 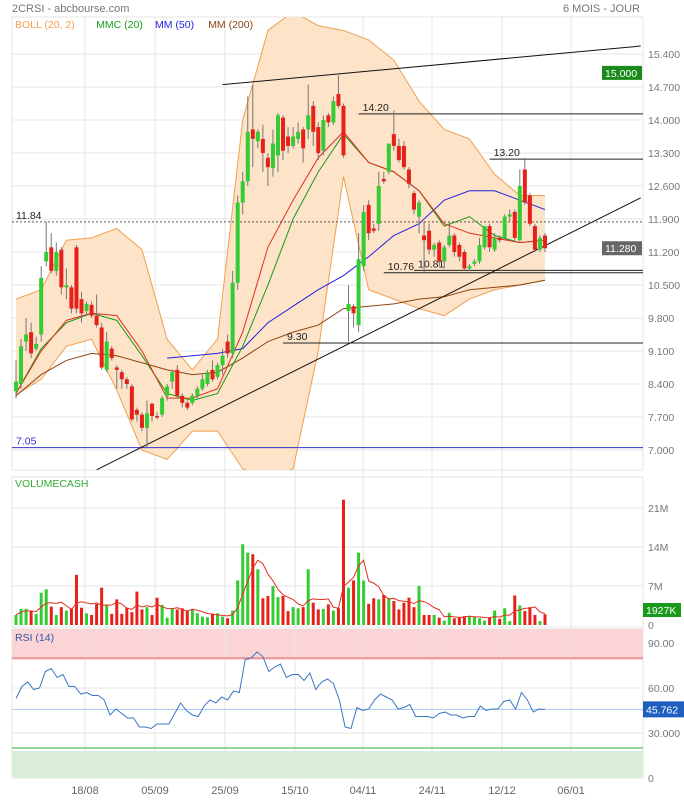 What do you see at coordinates (571, 791) in the screenshot?
I see `x-tick-label: 06/01` at bounding box center [571, 791].